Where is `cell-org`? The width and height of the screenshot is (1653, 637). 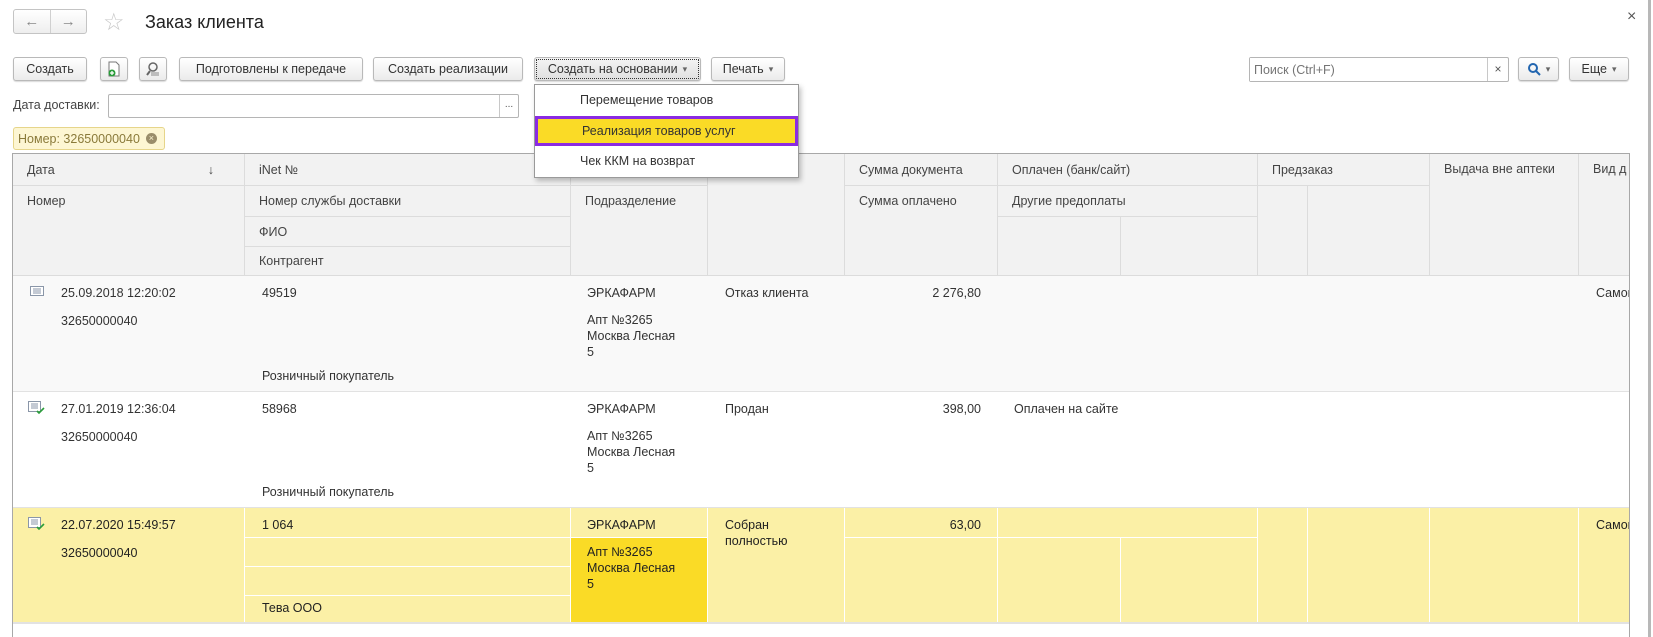 cell-org is located at coordinates (639, 523).